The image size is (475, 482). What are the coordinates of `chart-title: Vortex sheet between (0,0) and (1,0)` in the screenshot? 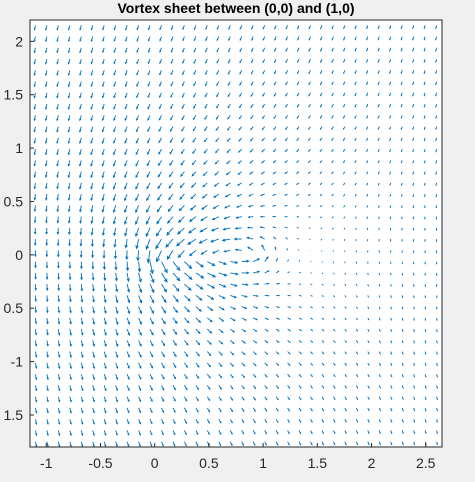 It's located at (235, 8).